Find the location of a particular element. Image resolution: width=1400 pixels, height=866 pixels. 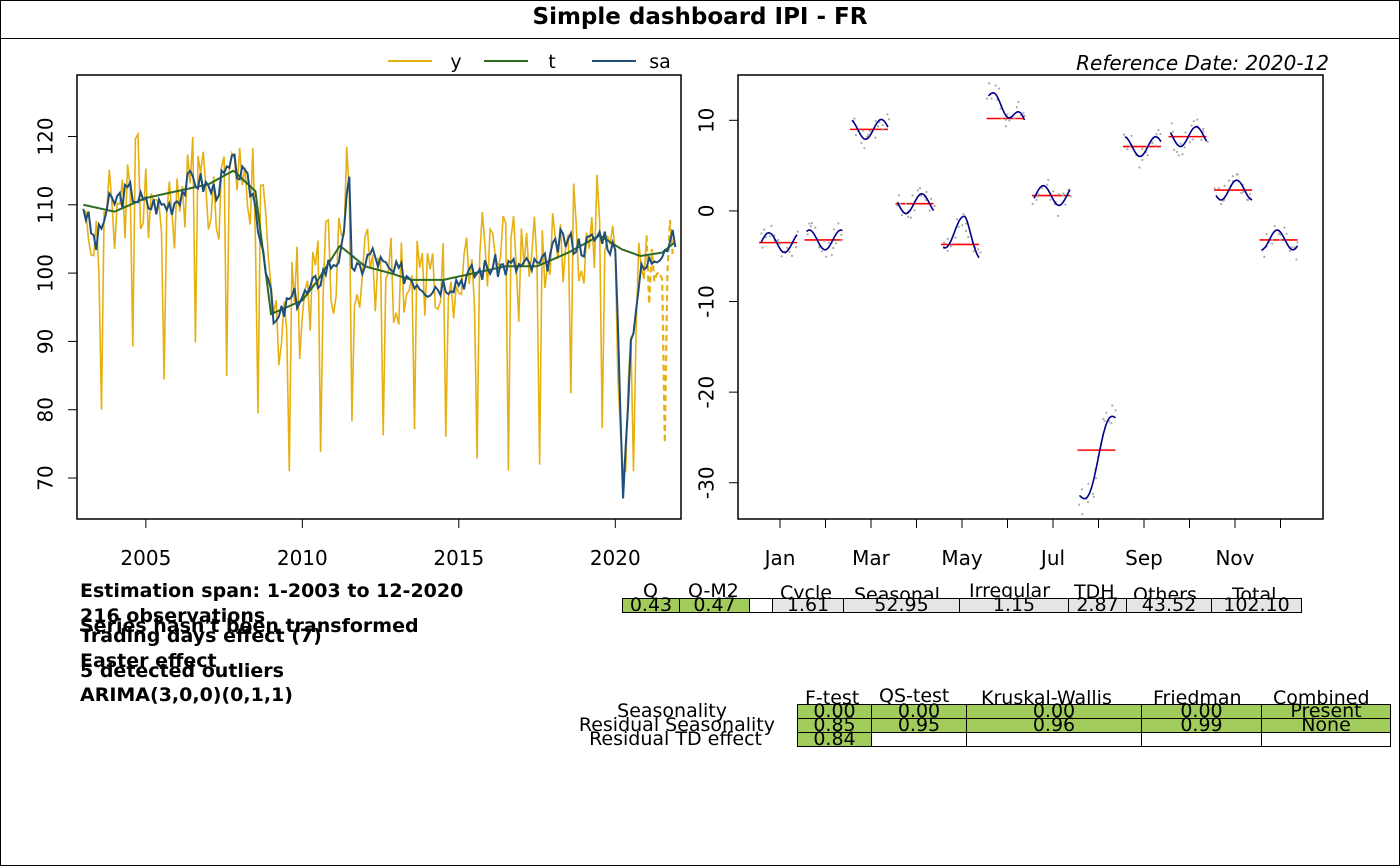

header-tdh: TDH is located at coordinates (1094, 592).